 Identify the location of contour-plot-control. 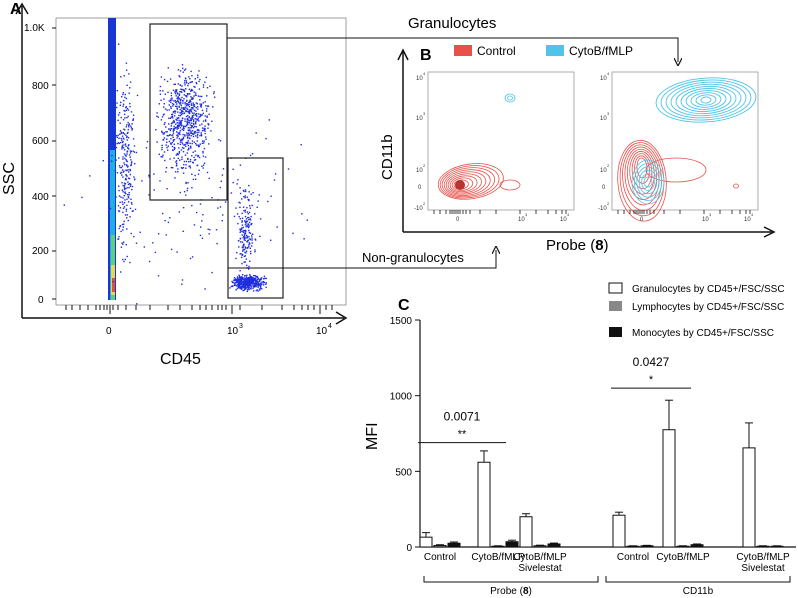
(501, 141).